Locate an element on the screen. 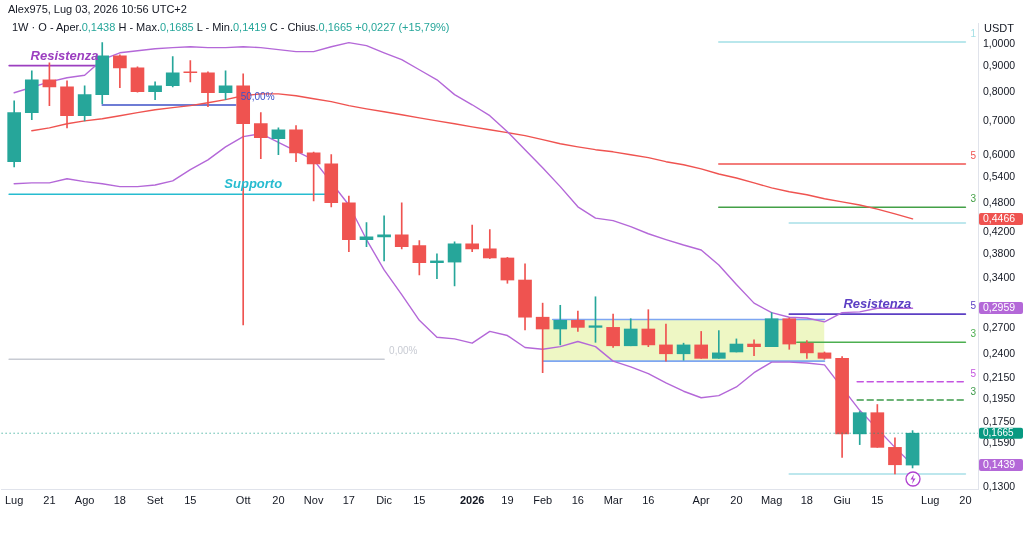 This screenshot has height=546, width=1024. y-tick-label: 0,7000 is located at coordinates (999, 120).